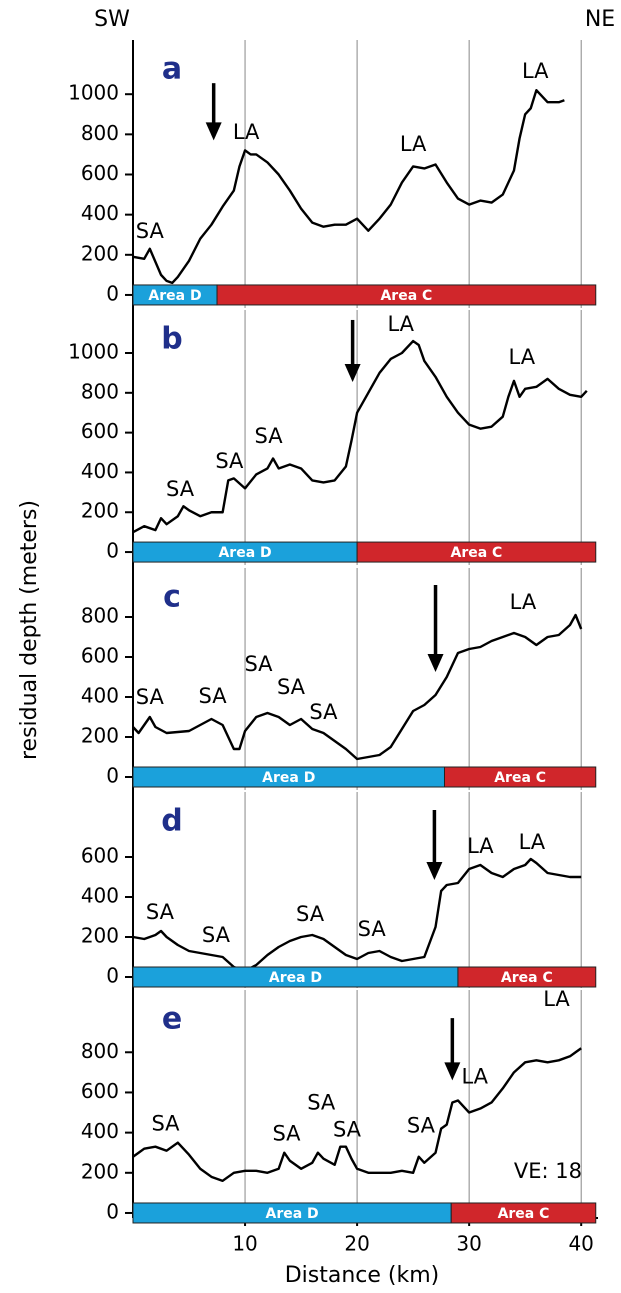 This screenshot has width=621, height=1293. I want to click on panel-letter: e, so click(172, 1019).